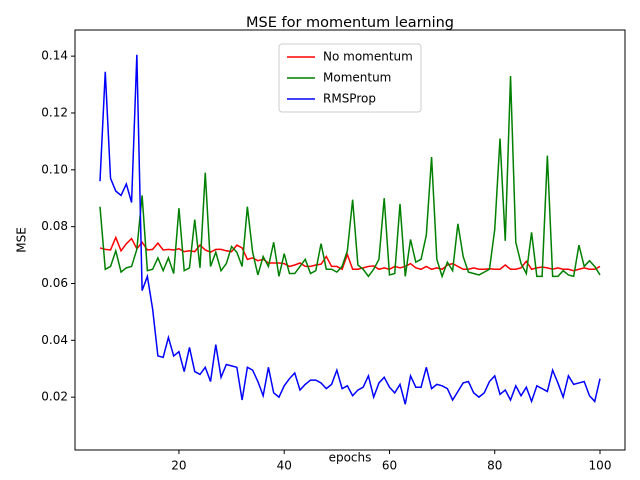  I want to click on series-line, so click(350, 253).